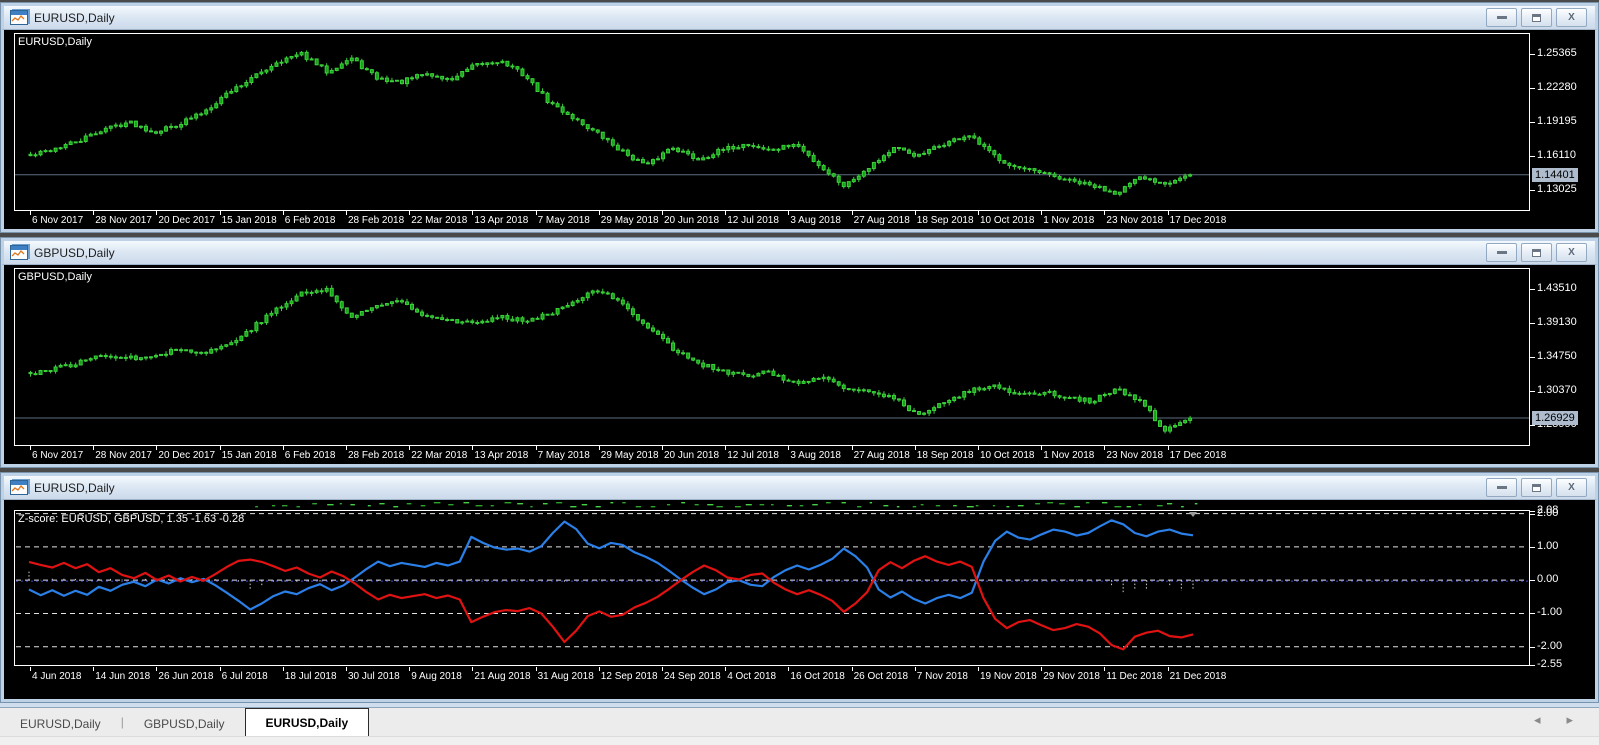  What do you see at coordinates (436, 676) in the screenshot?
I see `date-label: 9 Aug 2018` at bounding box center [436, 676].